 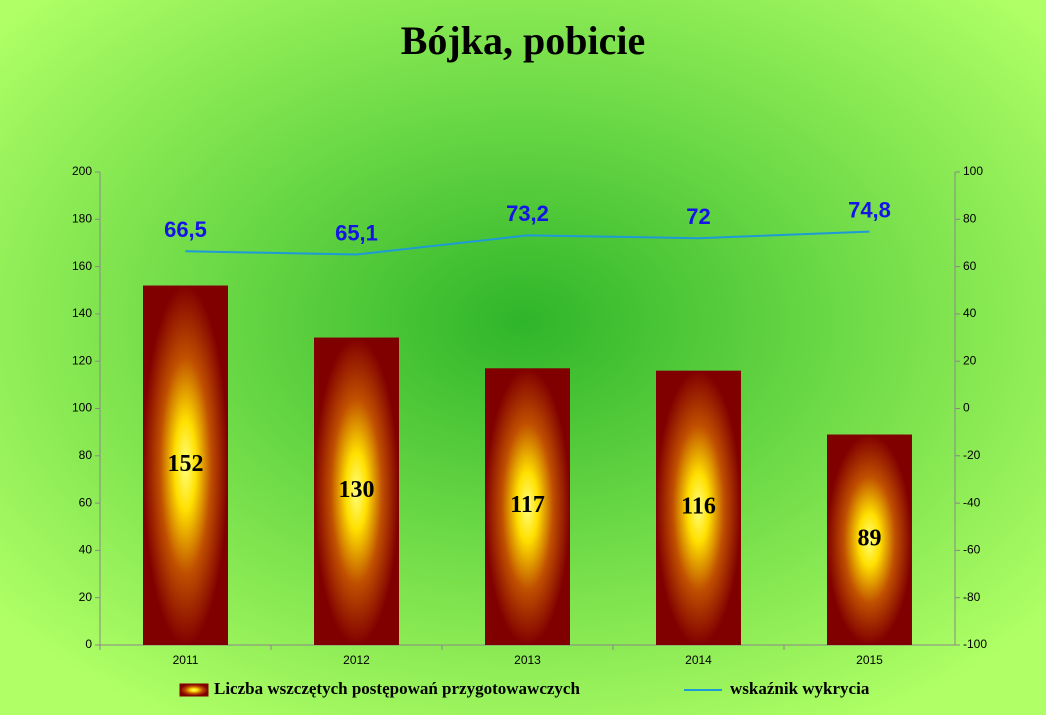 What do you see at coordinates (973, 171) in the screenshot?
I see `y2-tick-label: 100` at bounding box center [973, 171].